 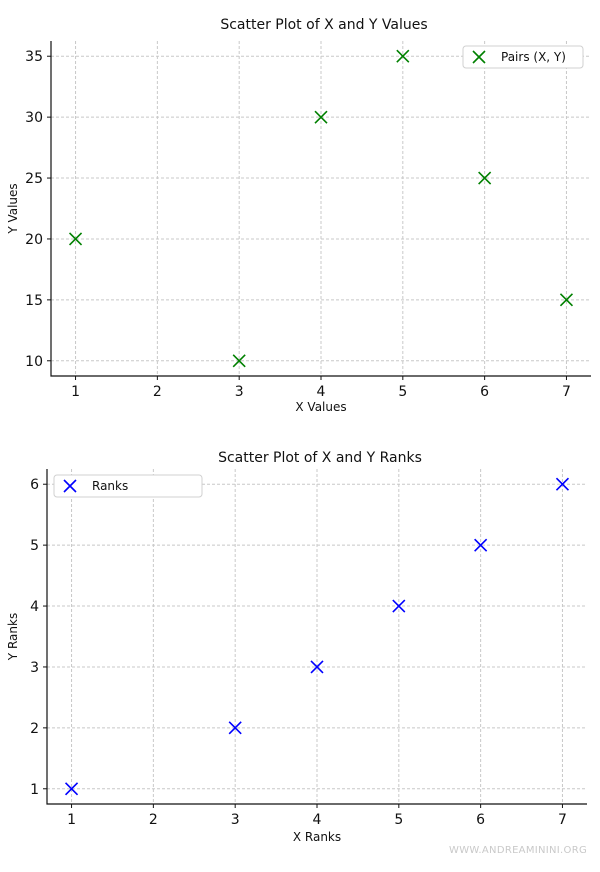 What do you see at coordinates (34, 240) in the screenshot?
I see `y-tick-label: 20` at bounding box center [34, 240].